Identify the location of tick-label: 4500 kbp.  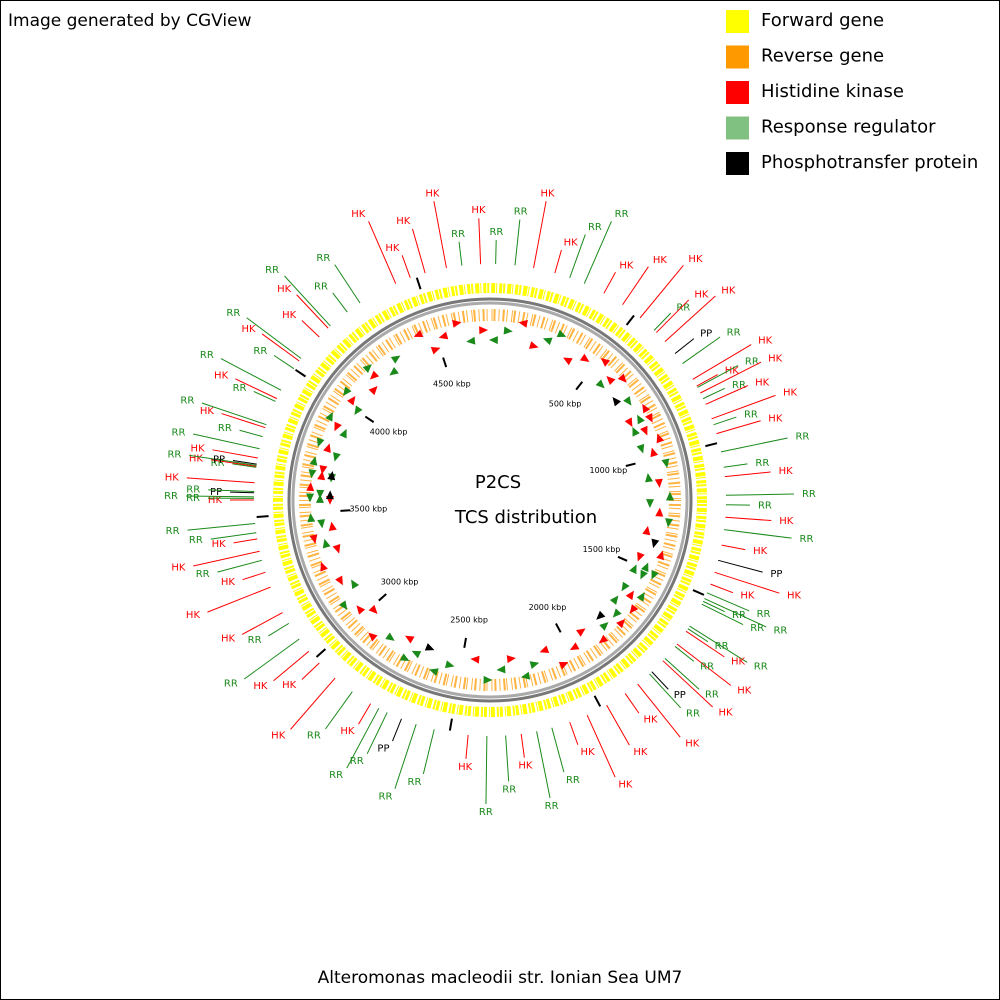
(452, 384).